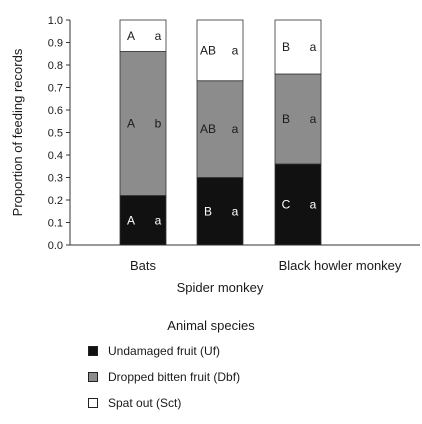 This screenshot has height=424, width=422. Describe the element at coordinates (17, 132) in the screenshot. I see `y-axis-label: Proportion of feeding records` at that location.